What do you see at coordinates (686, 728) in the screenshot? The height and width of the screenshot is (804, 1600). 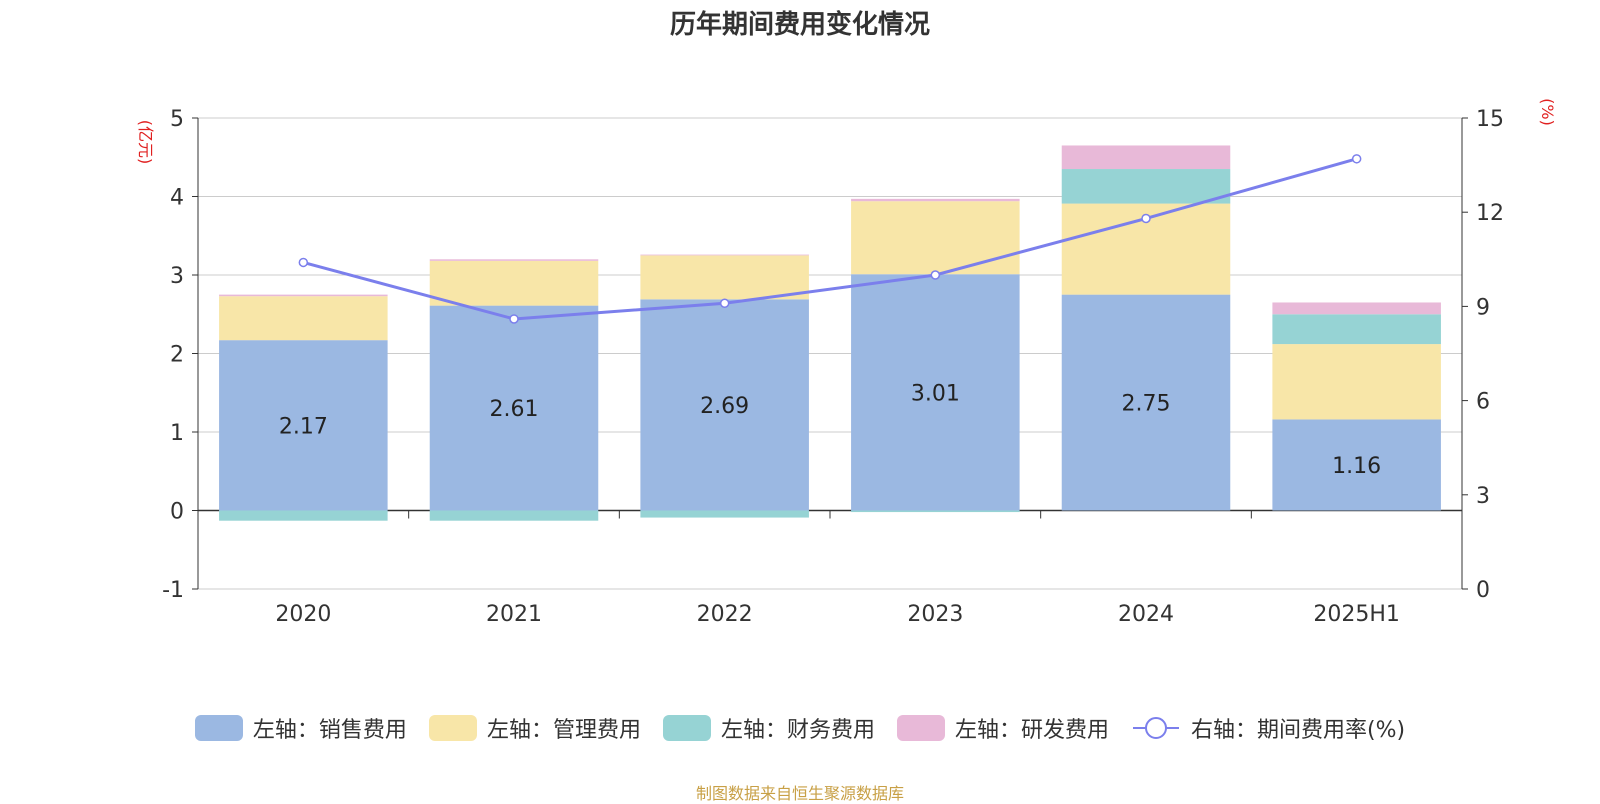 I see `legend-swatch-finance` at bounding box center [686, 728].